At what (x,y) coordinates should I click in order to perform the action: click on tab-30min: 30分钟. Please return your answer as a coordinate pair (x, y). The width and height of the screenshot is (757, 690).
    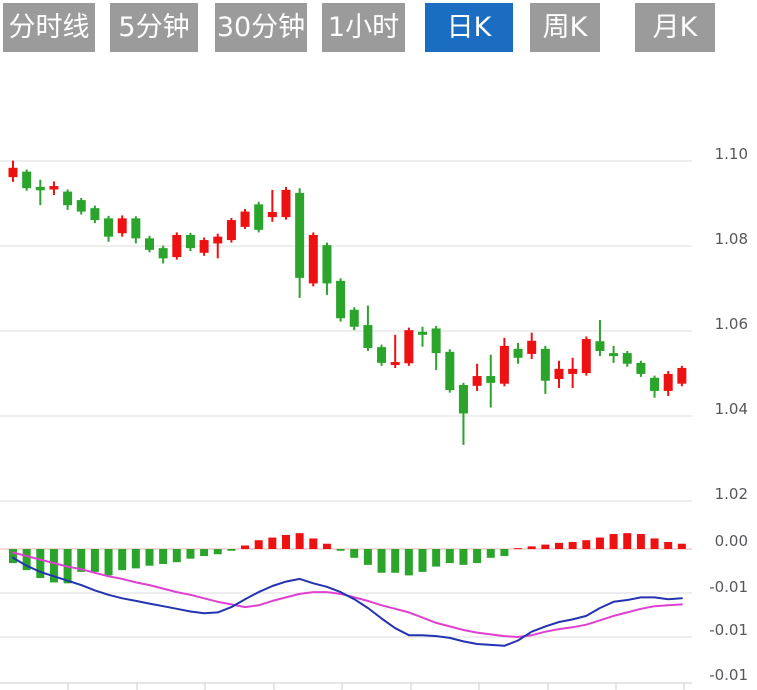
    Looking at the image, I should click on (261, 27).